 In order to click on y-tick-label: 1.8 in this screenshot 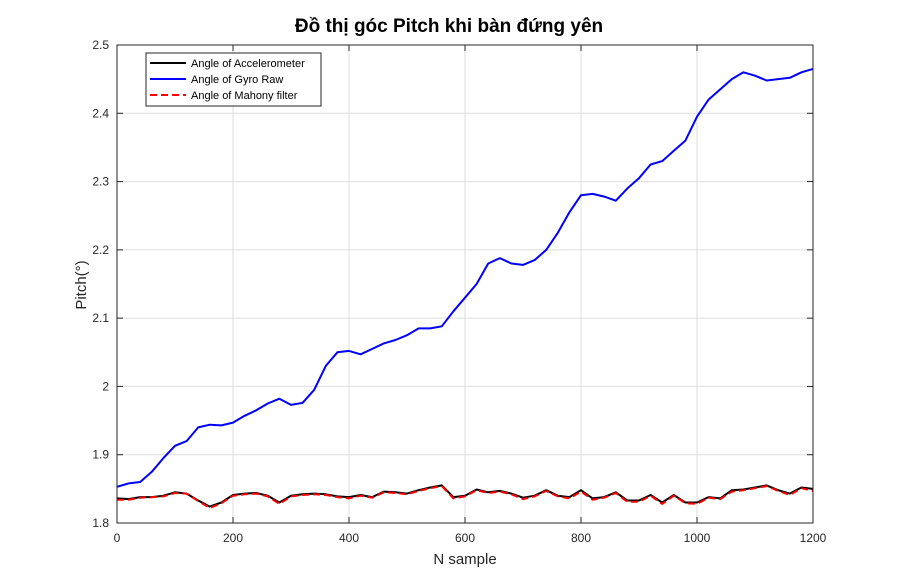, I will do `click(100, 523)`.